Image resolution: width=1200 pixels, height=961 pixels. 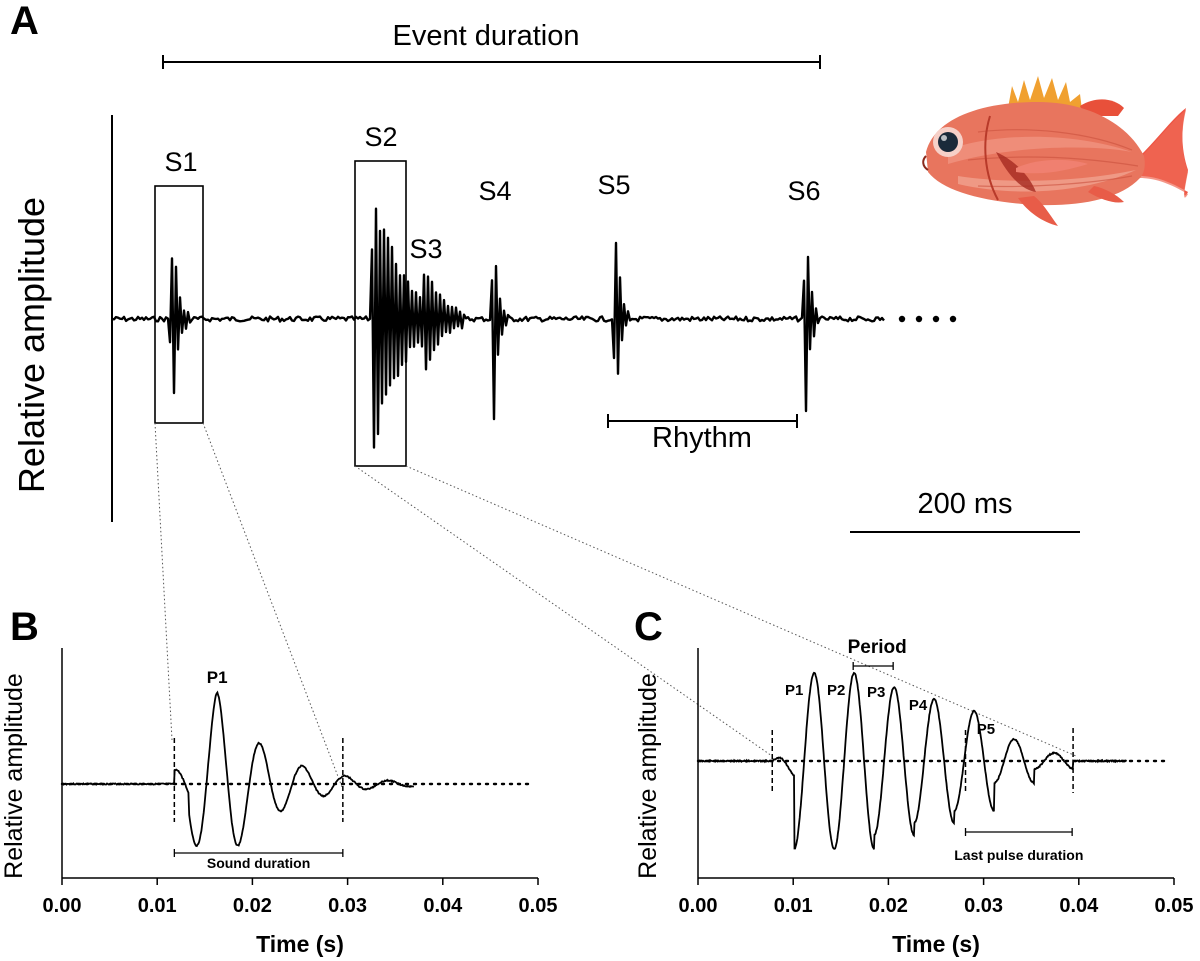 I want to click on sound-duration-label: Sound duration, so click(x=258, y=863).